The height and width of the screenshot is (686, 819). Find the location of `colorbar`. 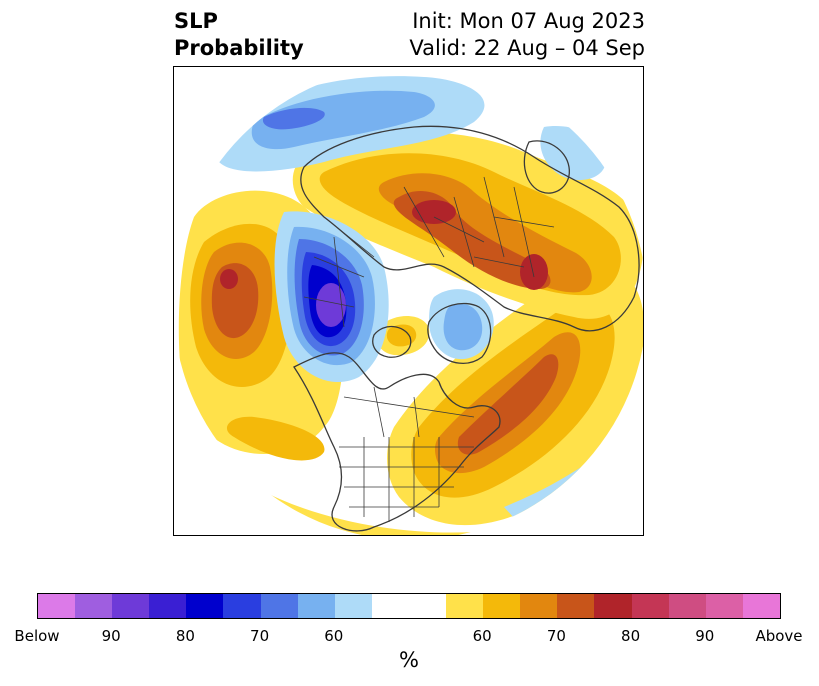

colorbar is located at coordinates (409, 606).